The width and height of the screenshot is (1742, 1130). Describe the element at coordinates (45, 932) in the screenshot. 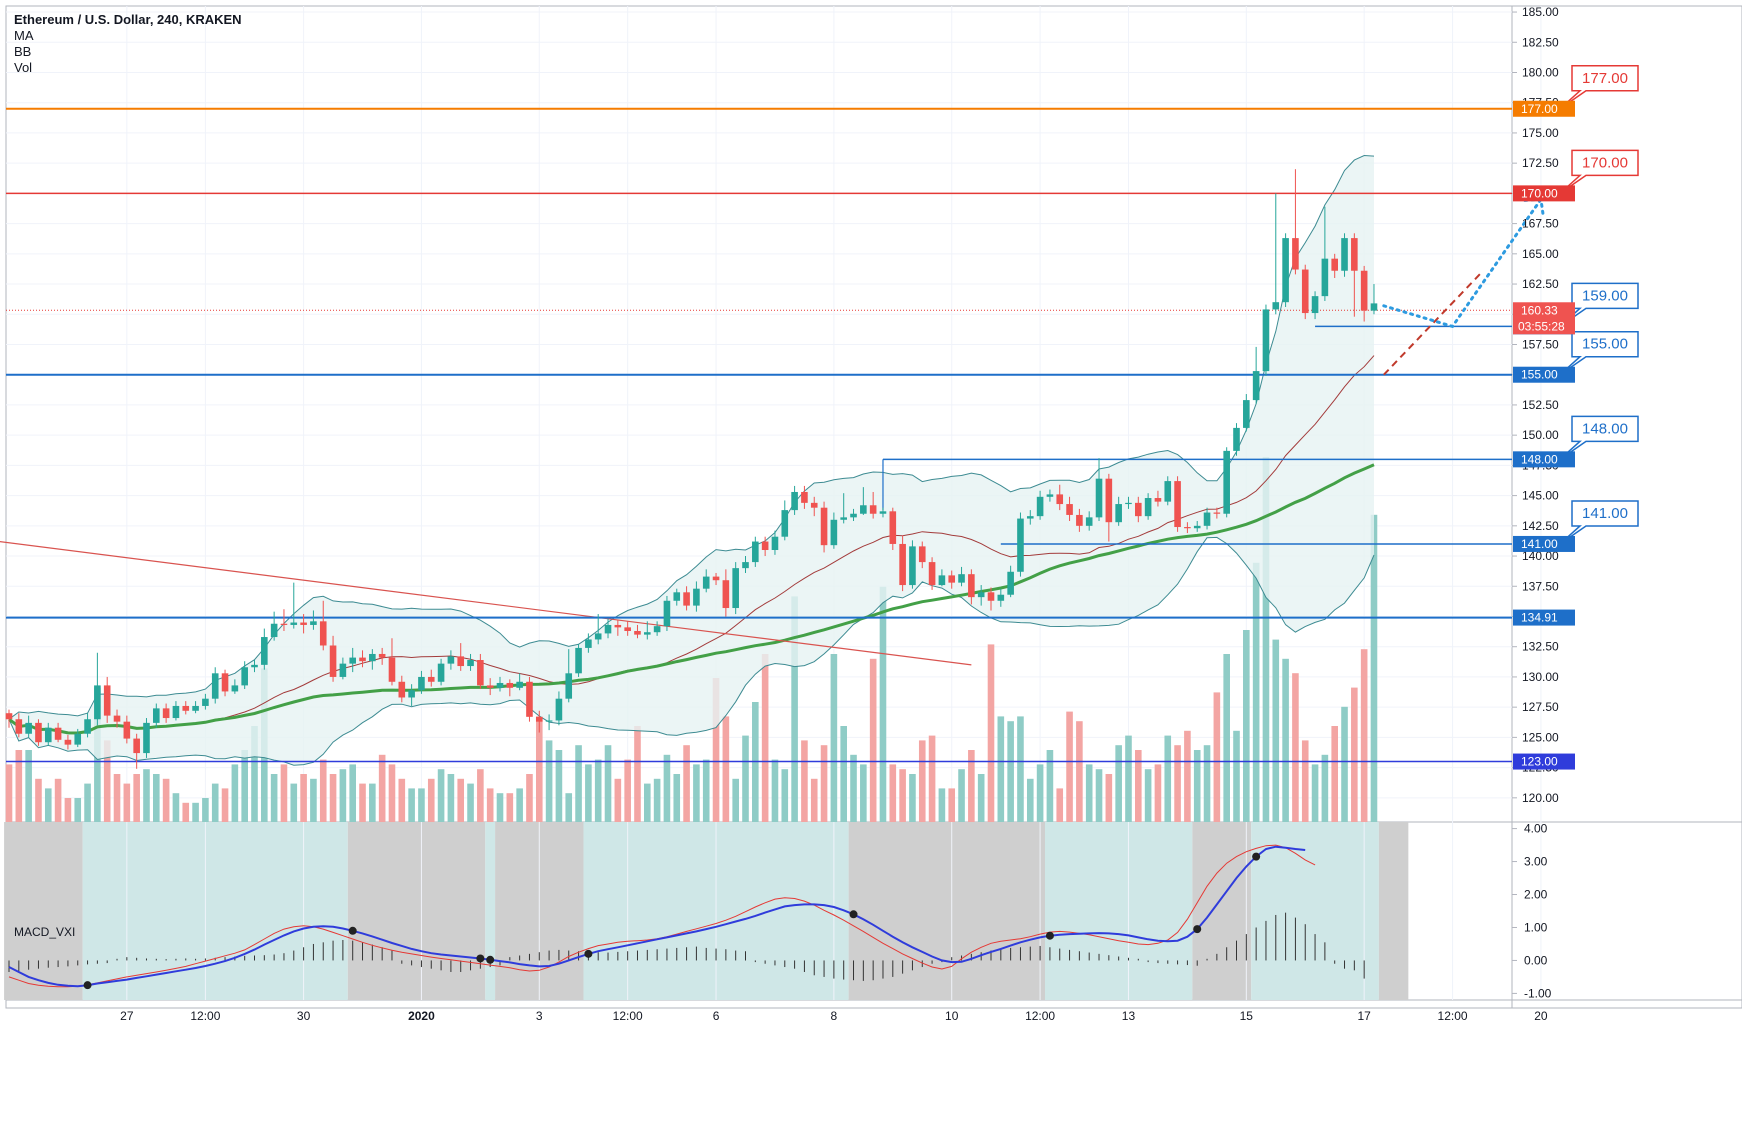

I see `macd-indicator-label: MACD_VXI` at that location.